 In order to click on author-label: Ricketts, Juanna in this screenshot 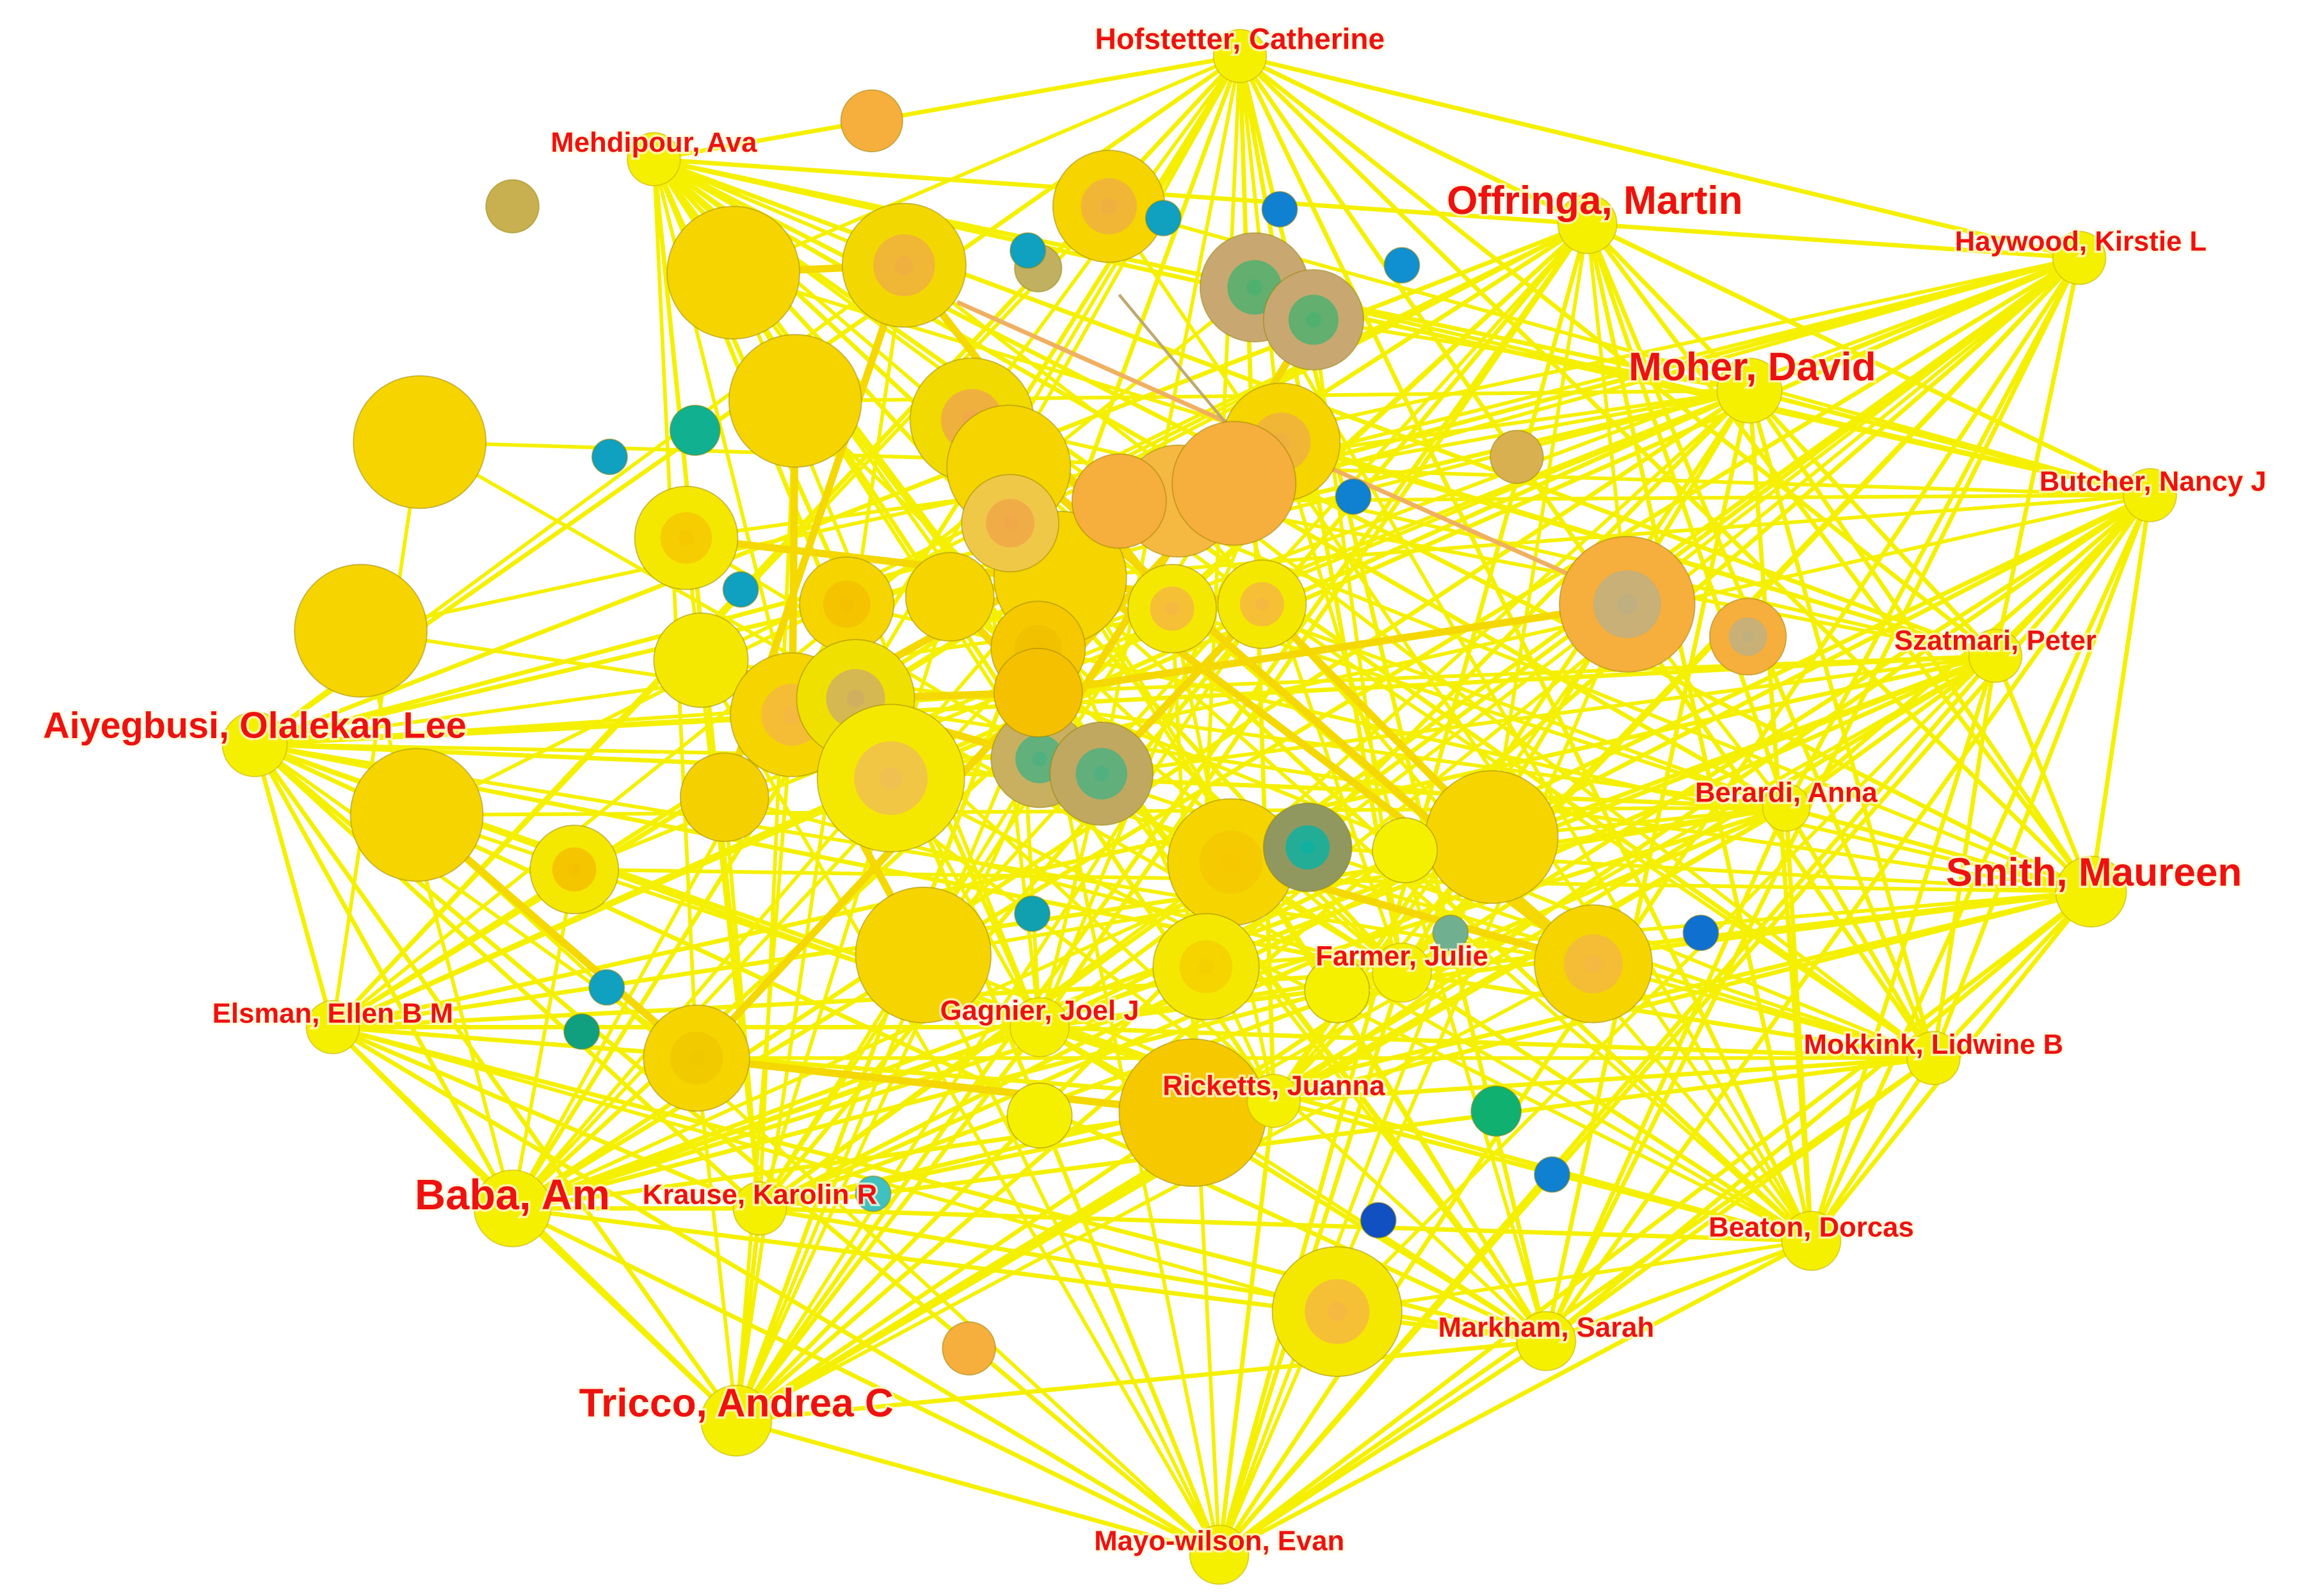, I will do `click(1274, 1085)`.